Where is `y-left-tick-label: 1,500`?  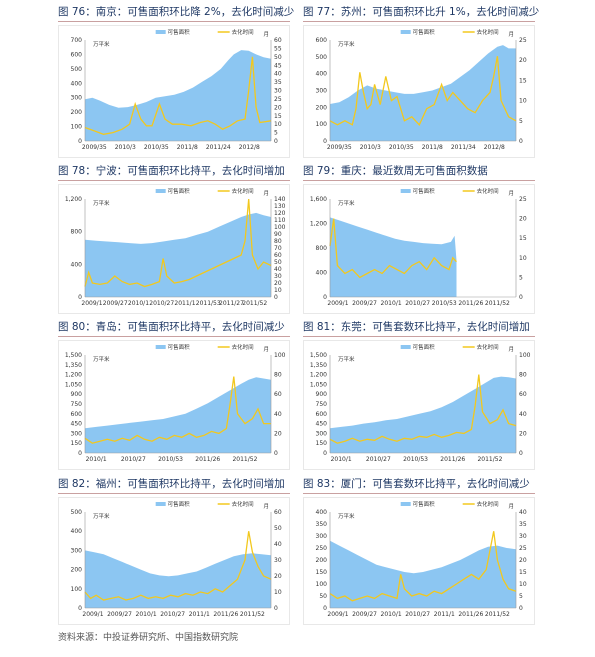
y-left-tick-label: 1,500 is located at coordinates (73, 355).